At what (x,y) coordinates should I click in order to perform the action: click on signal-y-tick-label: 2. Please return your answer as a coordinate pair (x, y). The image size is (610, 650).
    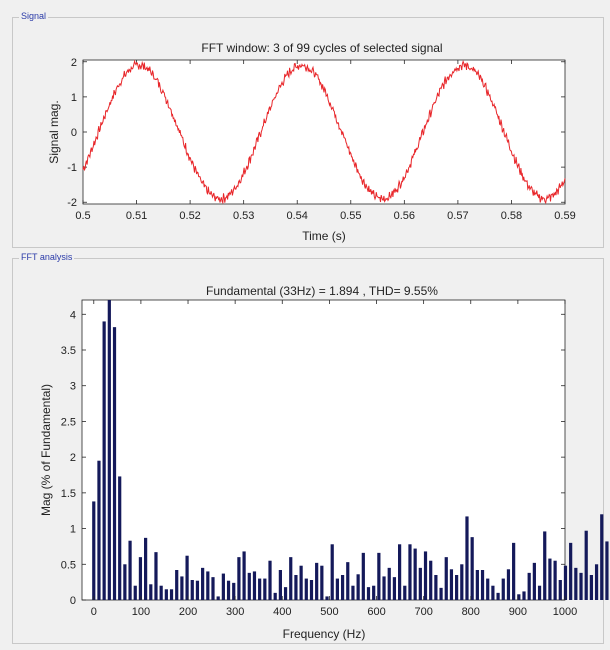
    Looking at the image, I should click on (74, 63).